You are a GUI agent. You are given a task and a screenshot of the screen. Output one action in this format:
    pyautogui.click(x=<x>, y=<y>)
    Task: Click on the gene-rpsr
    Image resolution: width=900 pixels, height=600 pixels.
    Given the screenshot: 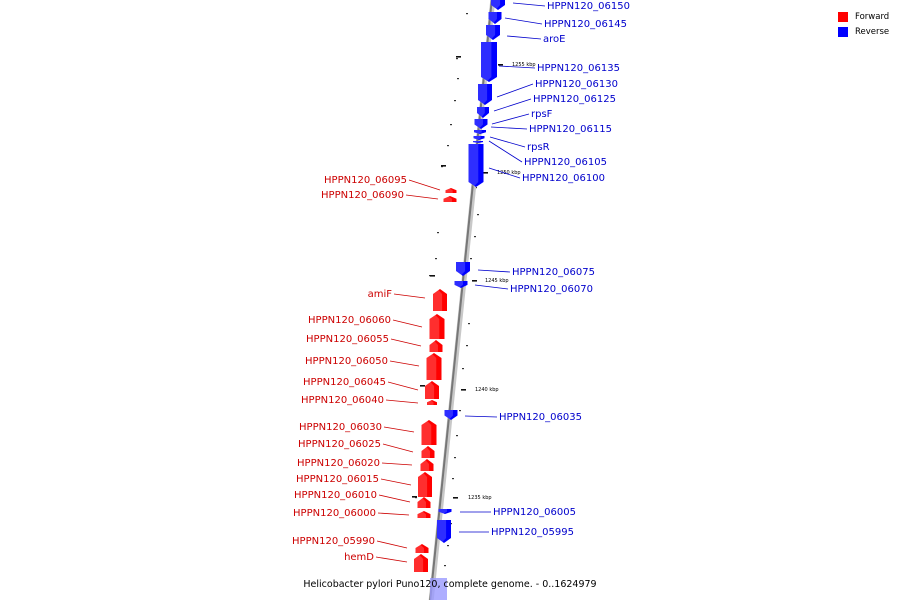 What is the action you would take?
    pyautogui.click(x=479, y=138)
    